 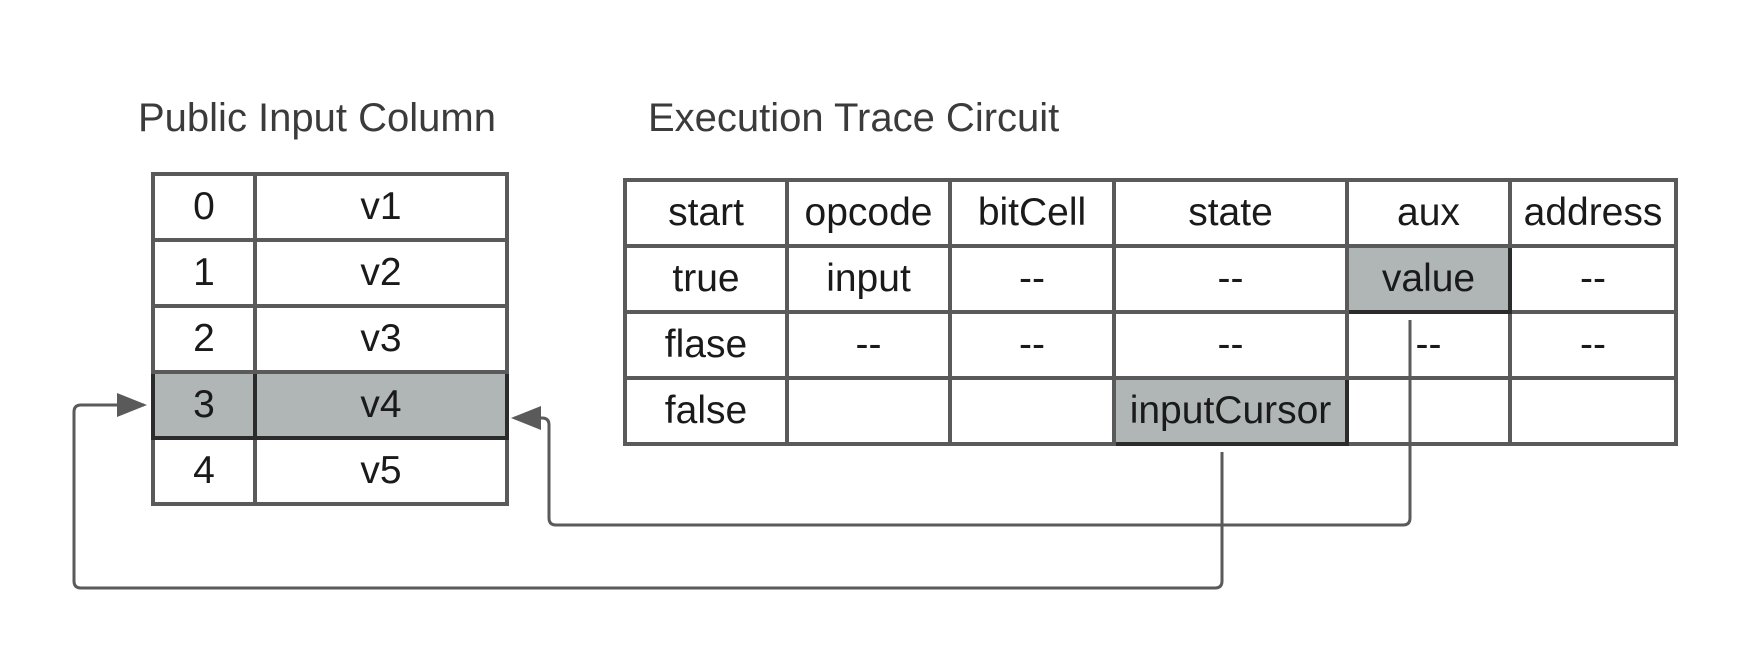 I want to click on trace-cell-state-inputcursor-highlighted: inputCursor, so click(x=1230, y=411).